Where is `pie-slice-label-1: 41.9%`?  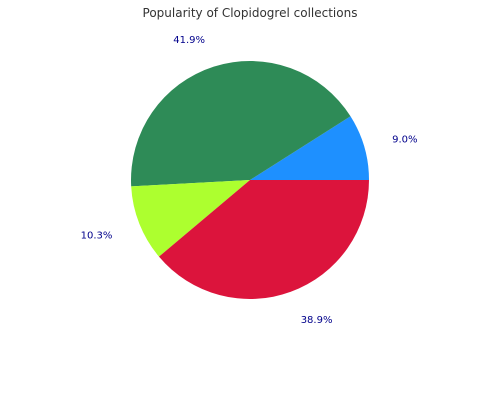
pie-slice-label-1: 41.9% is located at coordinates (189, 40).